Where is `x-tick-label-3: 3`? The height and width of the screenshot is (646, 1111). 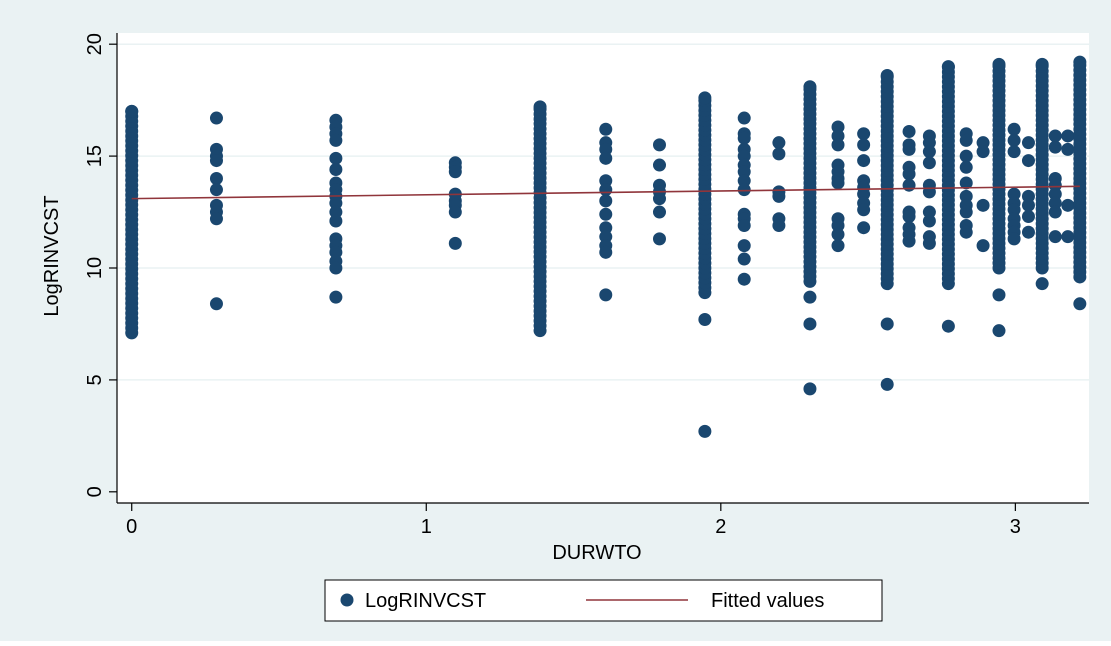
x-tick-label-3: 3 is located at coordinates (1015, 527).